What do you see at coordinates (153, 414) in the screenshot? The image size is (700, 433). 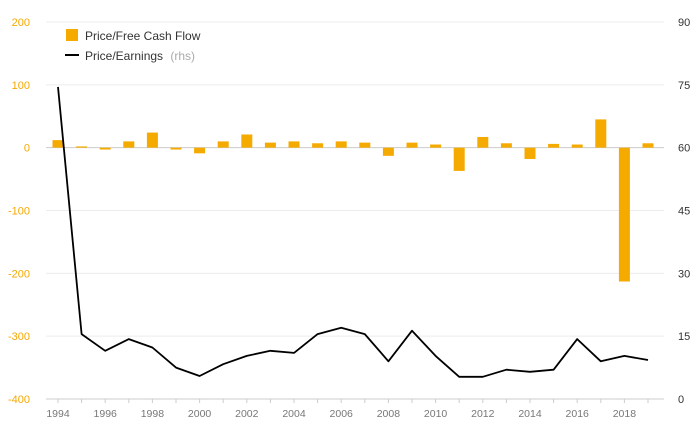 I see `x-tick-label: 1998` at bounding box center [153, 414].